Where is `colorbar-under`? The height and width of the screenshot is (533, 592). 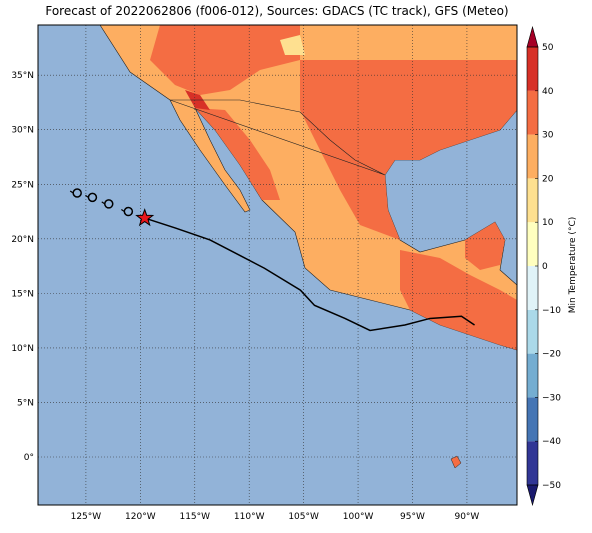
colorbar-under is located at coordinates (532, 495).